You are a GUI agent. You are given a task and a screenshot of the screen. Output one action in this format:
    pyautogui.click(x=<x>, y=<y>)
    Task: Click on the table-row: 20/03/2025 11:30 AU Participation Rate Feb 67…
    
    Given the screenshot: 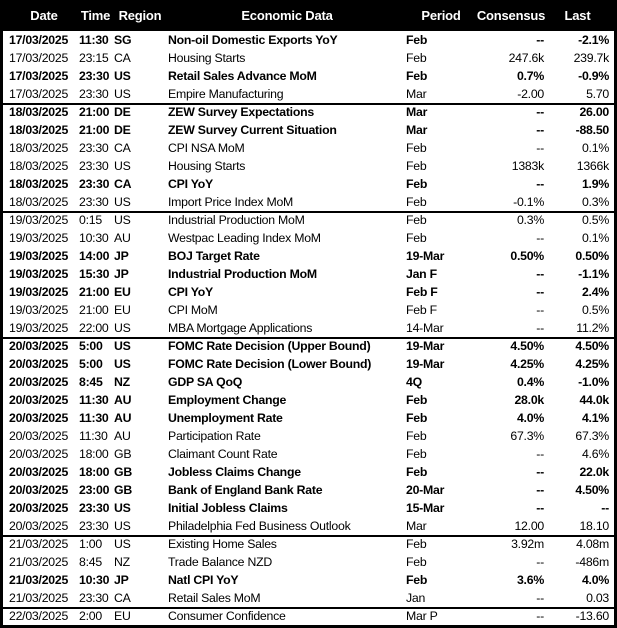 What is the action you would take?
    pyautogui.click(x=308, y=436)
    